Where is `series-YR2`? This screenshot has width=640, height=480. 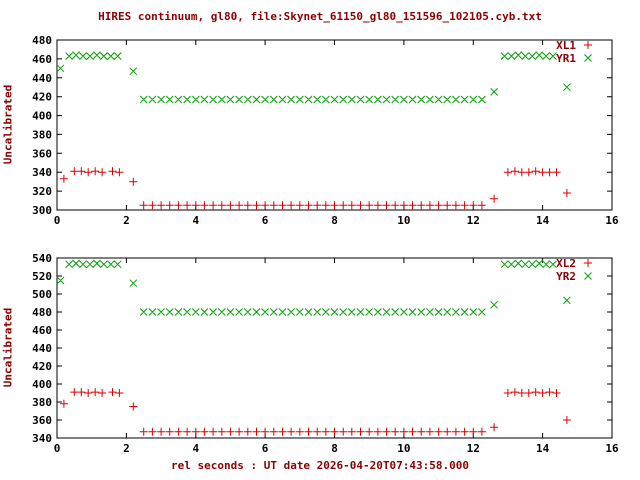 series-YR2 is located at coordinates (313, 287).